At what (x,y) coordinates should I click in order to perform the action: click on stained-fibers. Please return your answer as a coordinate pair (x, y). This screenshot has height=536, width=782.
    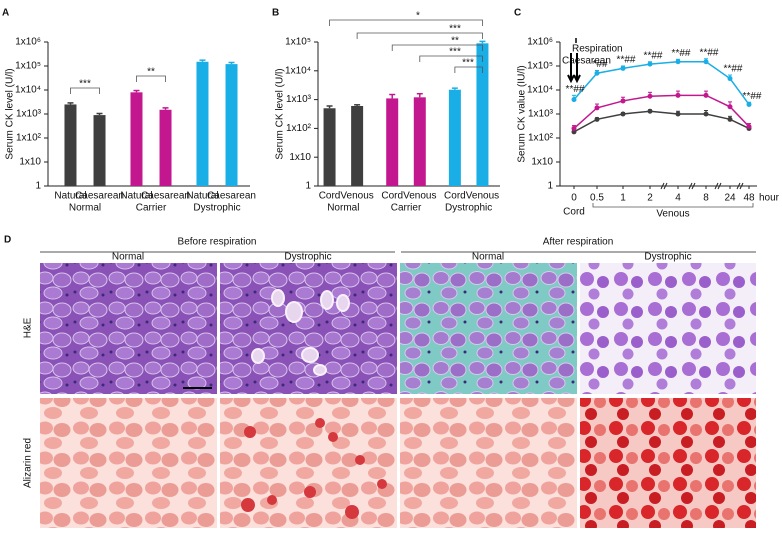
    Looking at the image, I should click on (314, 468).